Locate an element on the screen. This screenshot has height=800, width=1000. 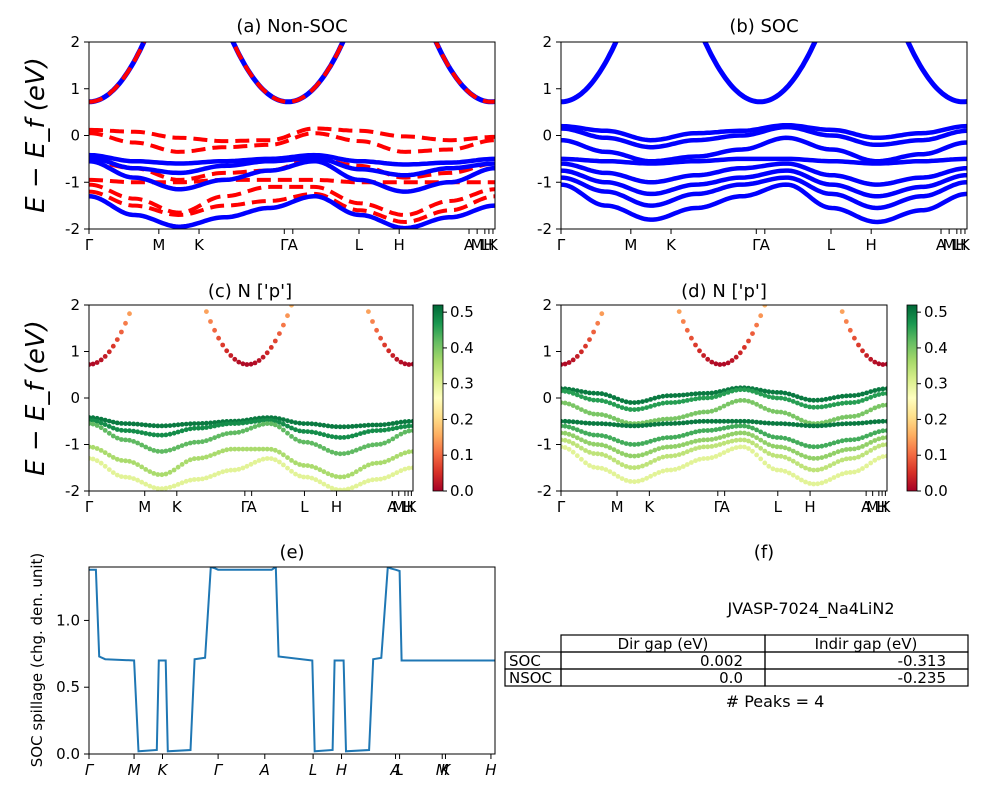
peaks-count: # Peaks = 4 is located at coordinates (775, 701).